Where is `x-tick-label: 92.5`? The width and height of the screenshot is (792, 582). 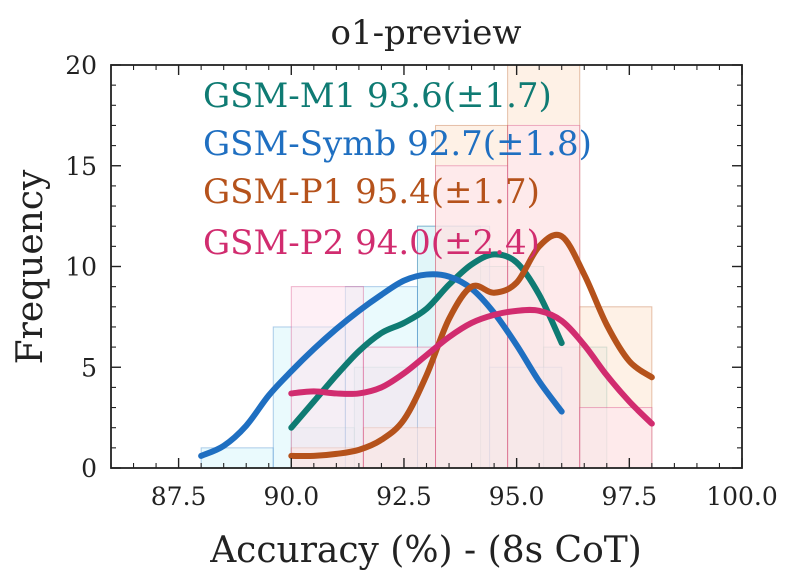
x-tick-label: 92.5 is located at coordinates (404, 496).